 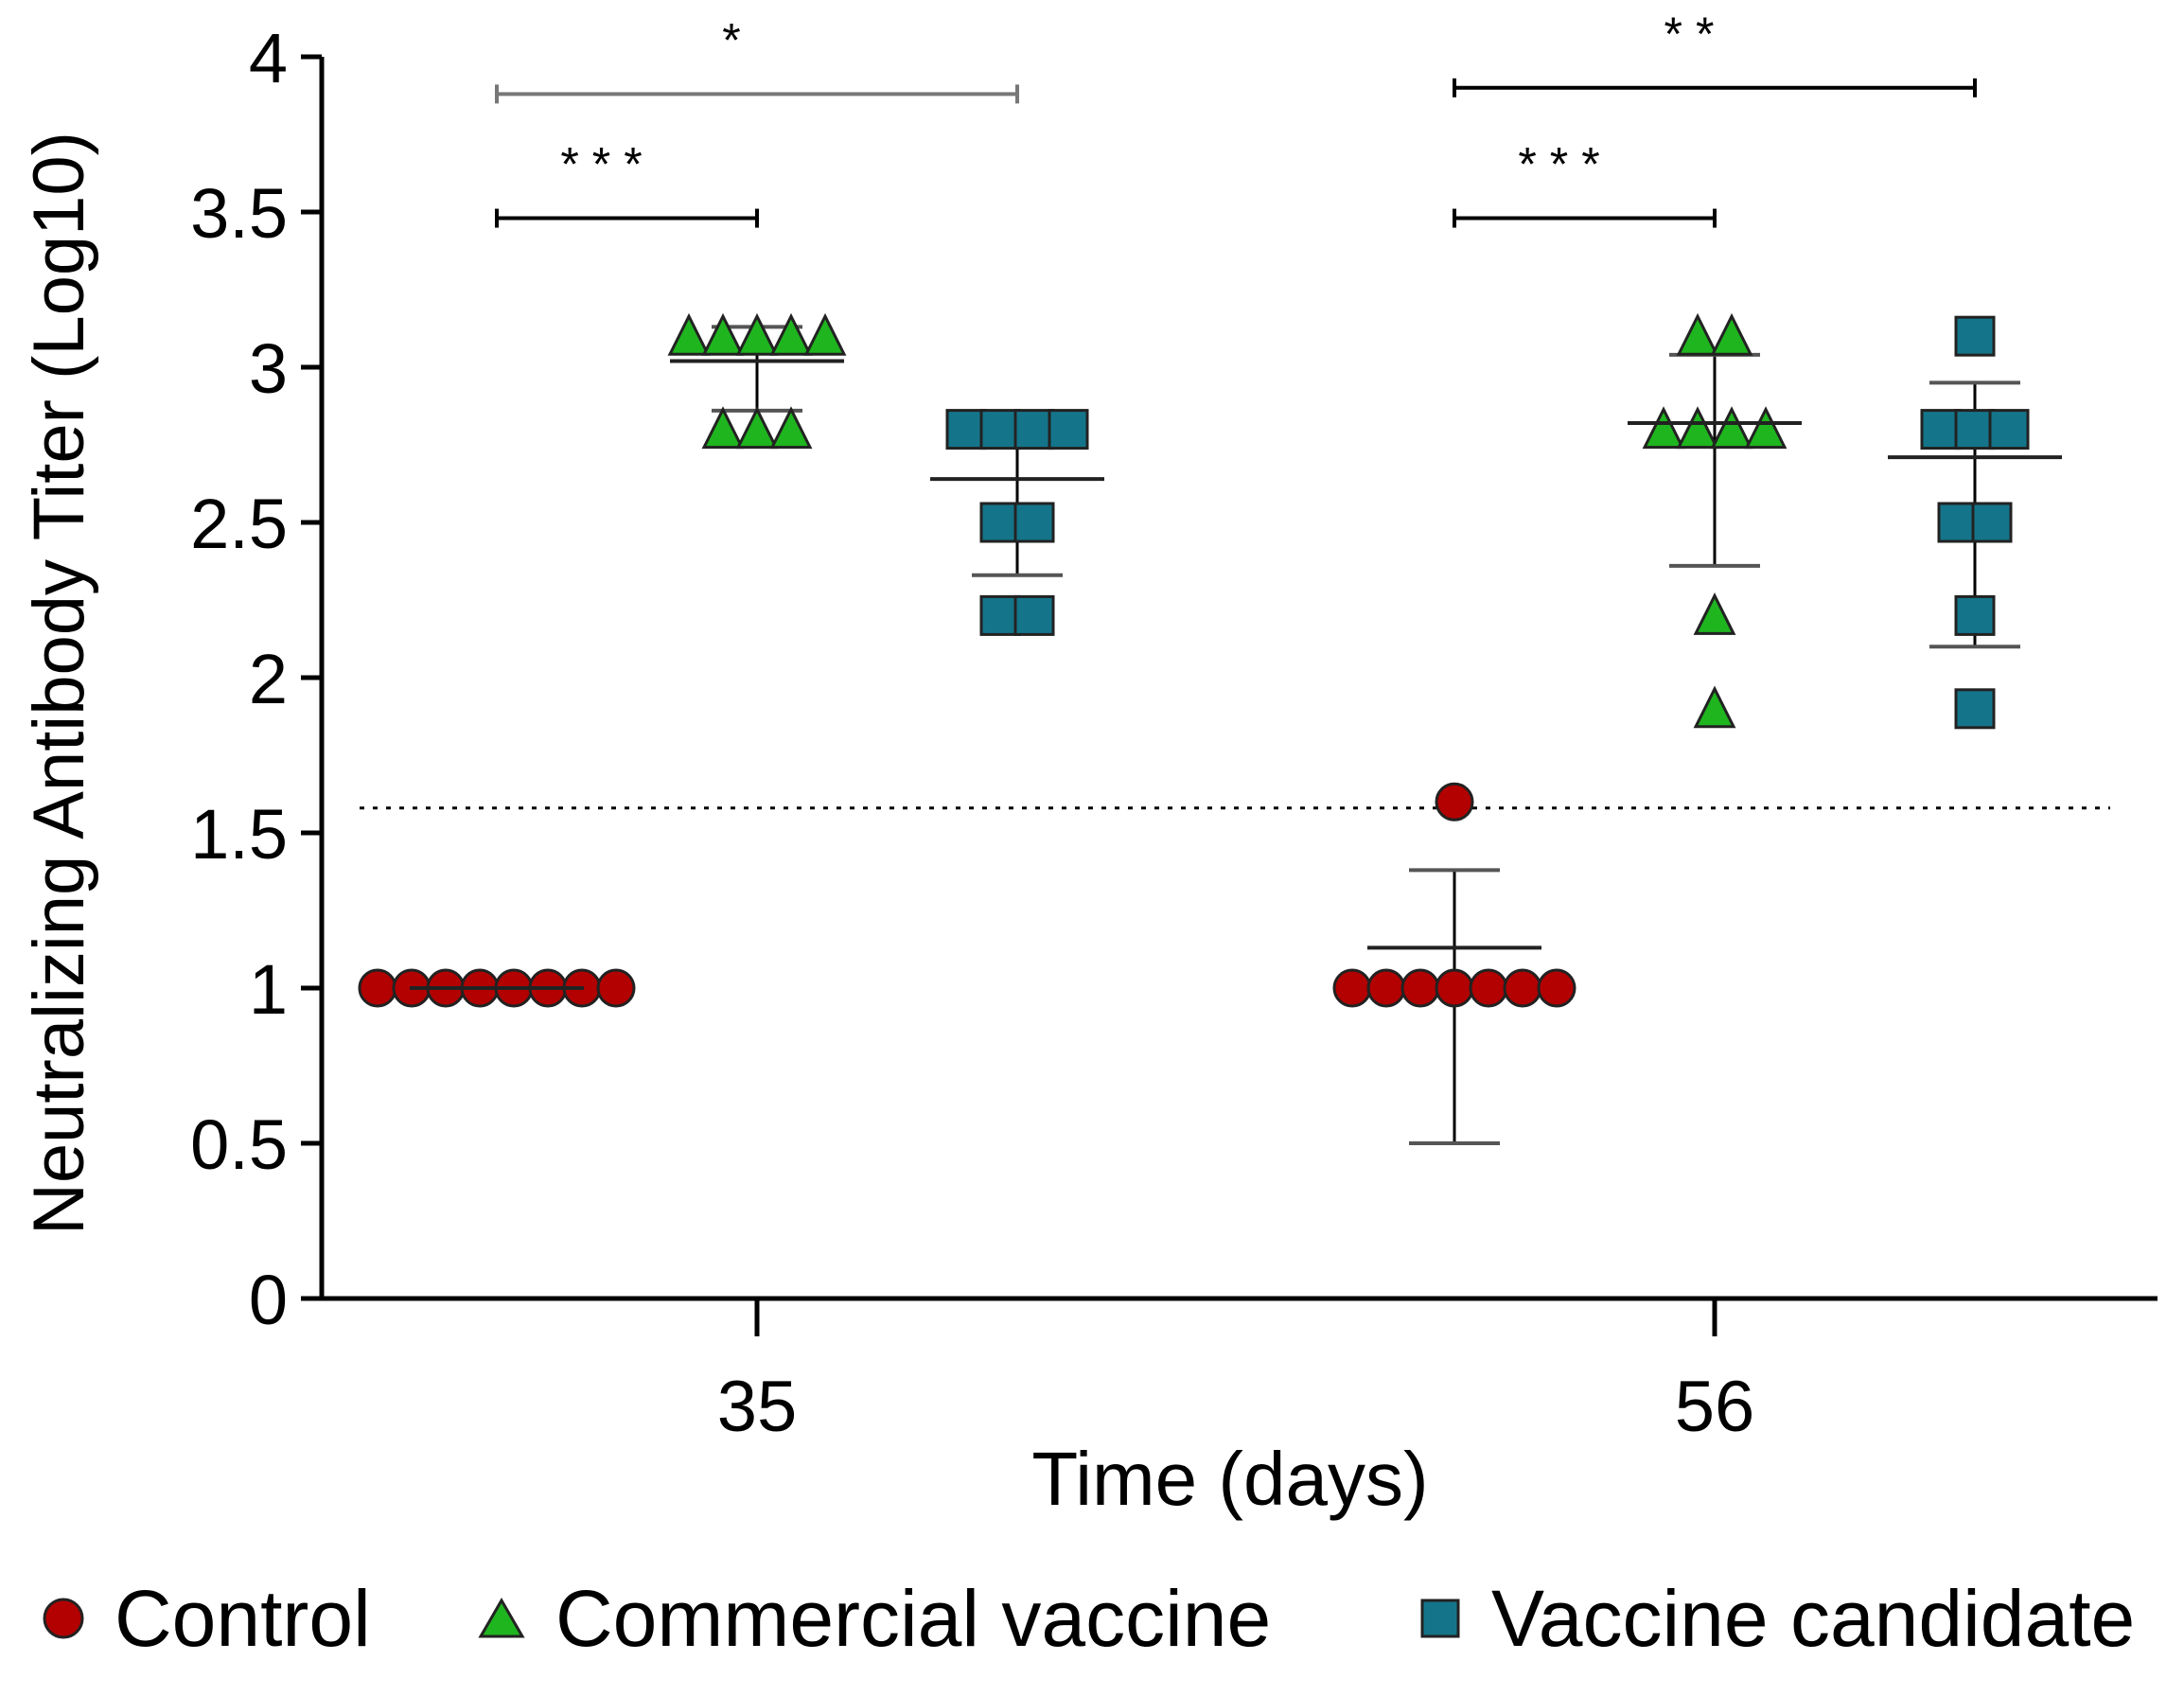 I want to click on triangle-marker-icon, so click(x=502, y=1618).